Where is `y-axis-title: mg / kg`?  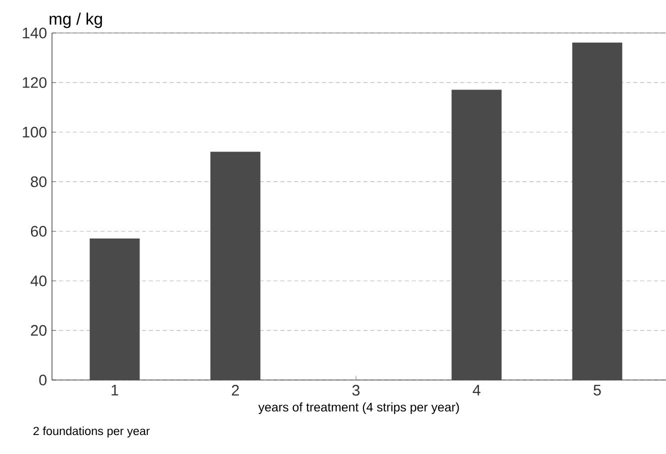
y-axis-title: mg / kg is located at coordinates (76, 20).